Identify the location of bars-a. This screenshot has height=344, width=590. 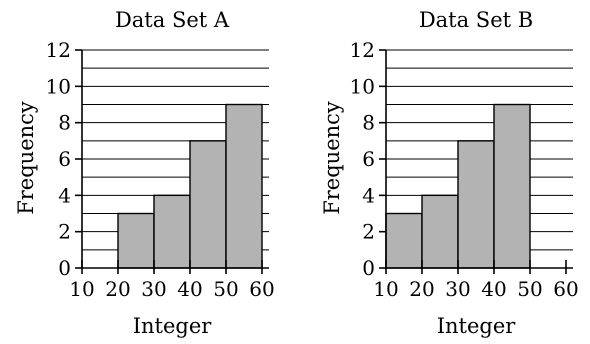
(190, 186).